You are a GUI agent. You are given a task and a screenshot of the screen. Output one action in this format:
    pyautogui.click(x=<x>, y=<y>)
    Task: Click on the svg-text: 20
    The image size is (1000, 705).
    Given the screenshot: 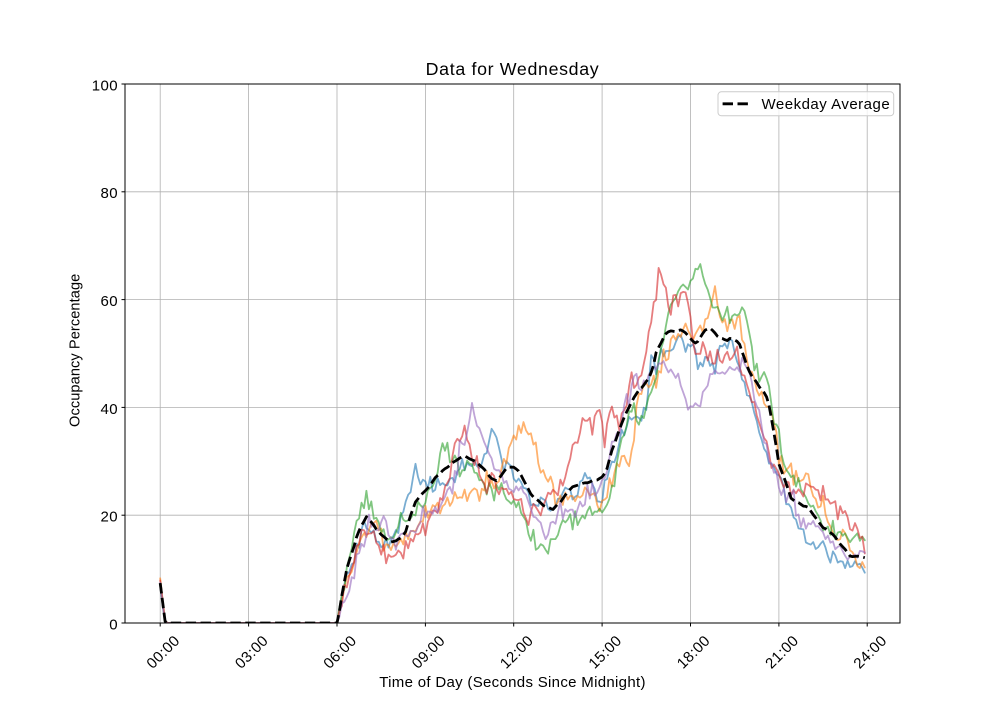 What is the action you would take?
    pyautogui.click(x=109, y=517)
    